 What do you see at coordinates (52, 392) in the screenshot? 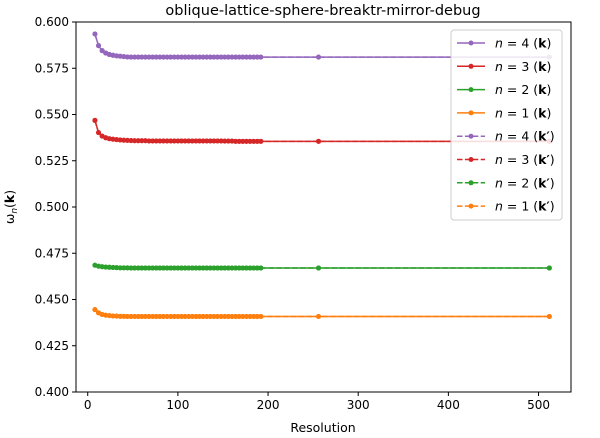
I see `y-tick-label: 0.400` at bounding box center [52, 392].